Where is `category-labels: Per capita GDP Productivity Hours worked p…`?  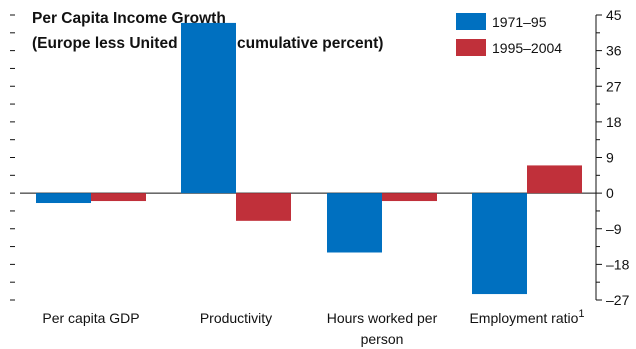 category-labels: Per capita GDP Productivity Hours worked p… is located at coordinates (313, 327).